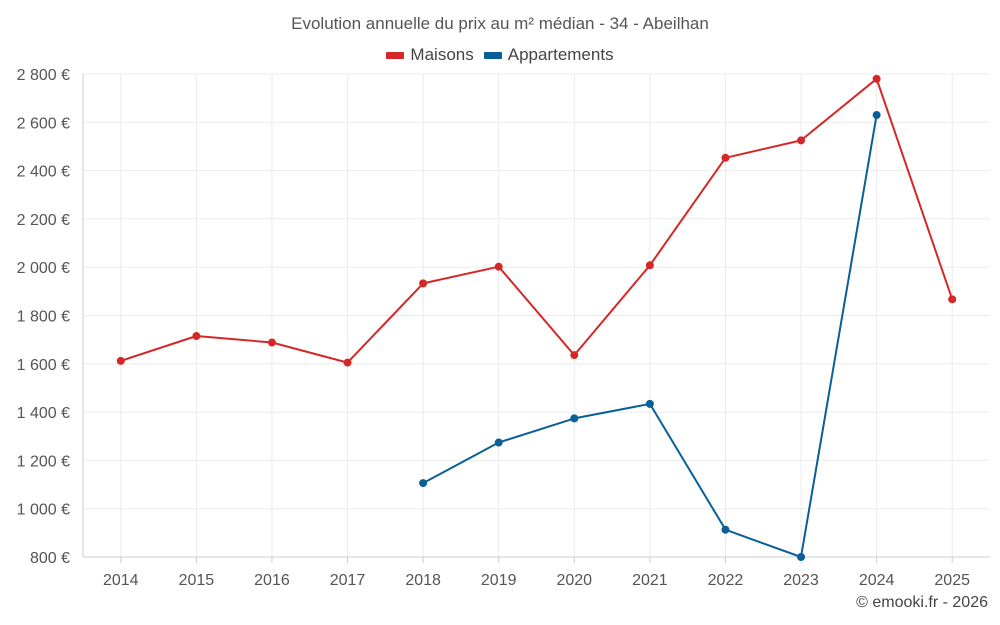 Image resolution: width=1000 pixels, height=625 pixels. I want to click on x-tick-label: 2020, so click(574, 580).